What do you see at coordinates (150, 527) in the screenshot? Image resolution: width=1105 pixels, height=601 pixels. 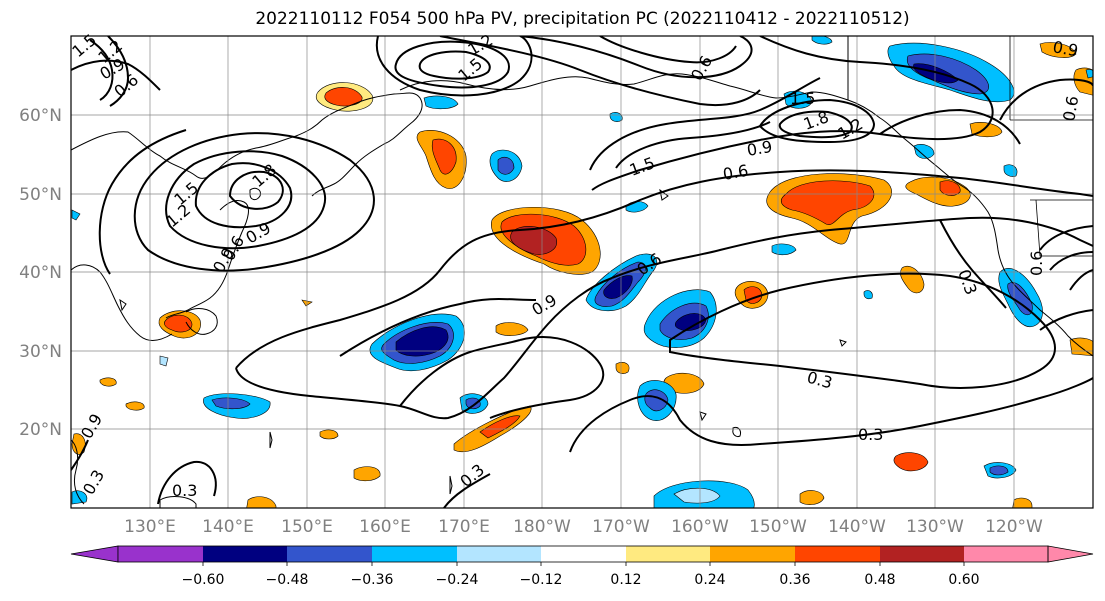 I see `lon-label: 130°E` at bounding box center [150, 527].